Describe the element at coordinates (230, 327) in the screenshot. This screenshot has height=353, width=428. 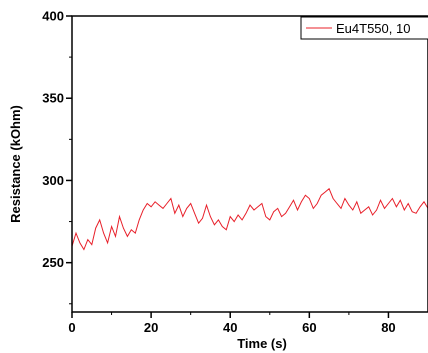
I see `x-tick-label: 40` at that location.